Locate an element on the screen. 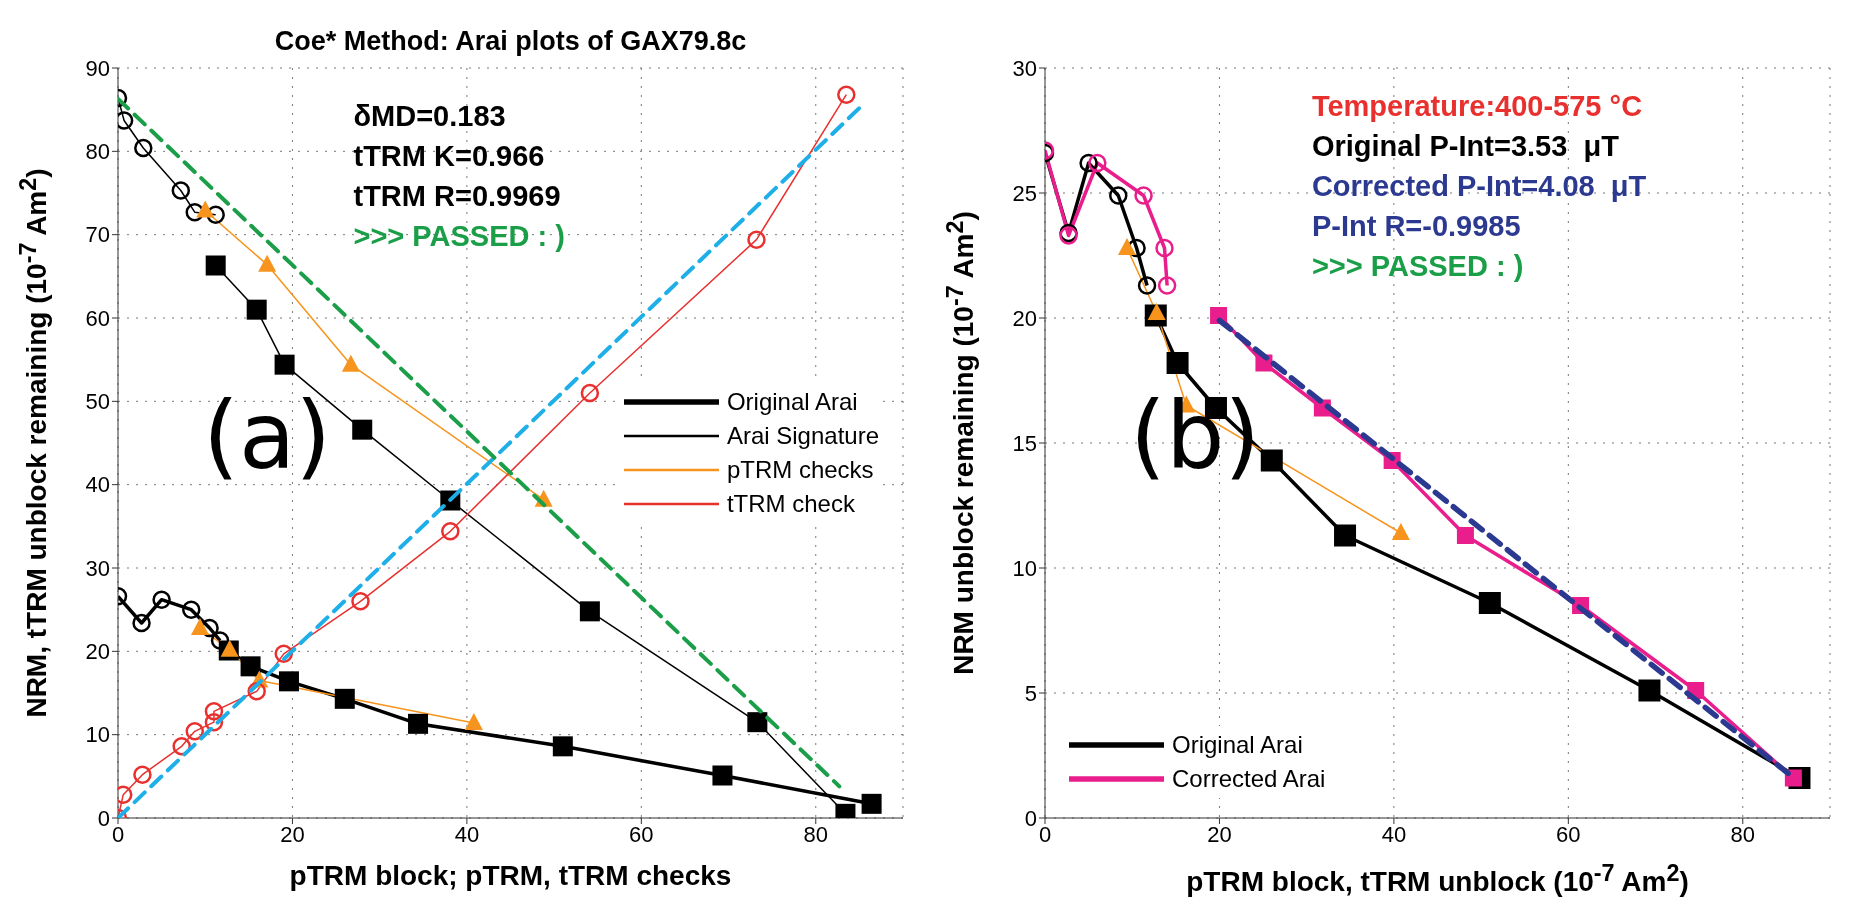 Image resolution: width=1858 pixels, height=922 pixels. y-tick-label: 15 is located at coordinates (1024, 443).